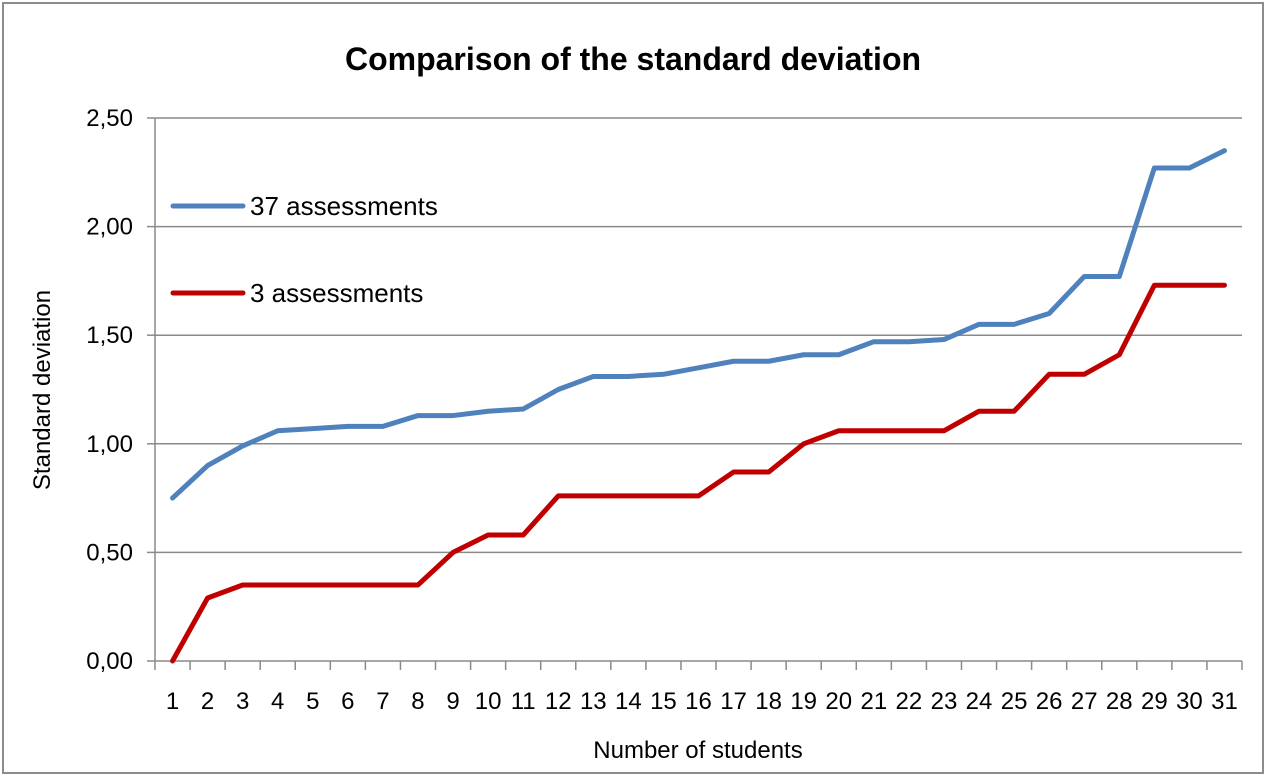 The width and height of the screenshot is (1270, 780). Describe the element at coordinates (312, 701) in the screenshot. I see `x-tick-label: 5` at that location.